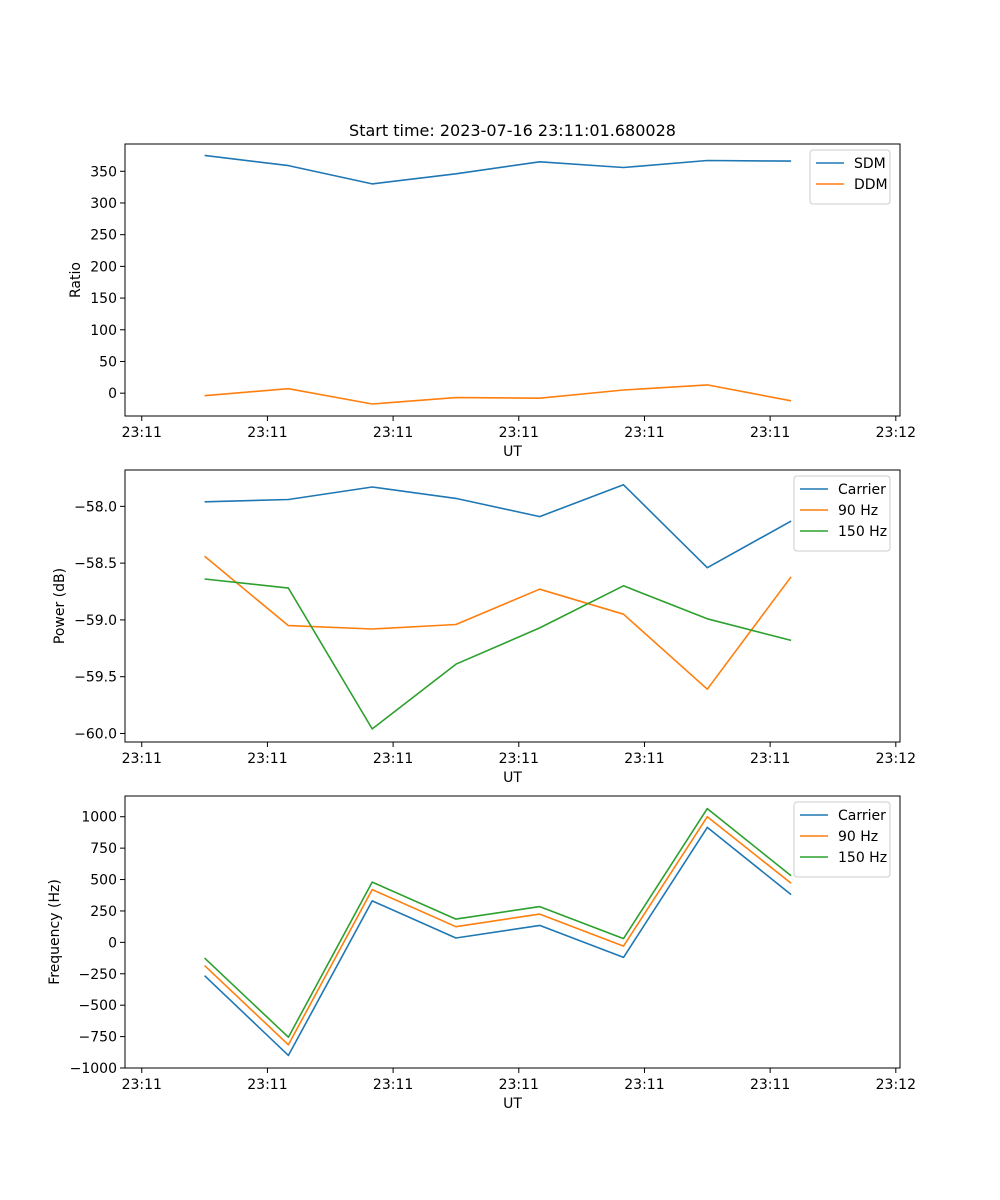 This screenshot has height=1200, width=1000. Describe the element at coordinates (103, 299) in the screenshot. I see `y-tick-label: 150` at that location.